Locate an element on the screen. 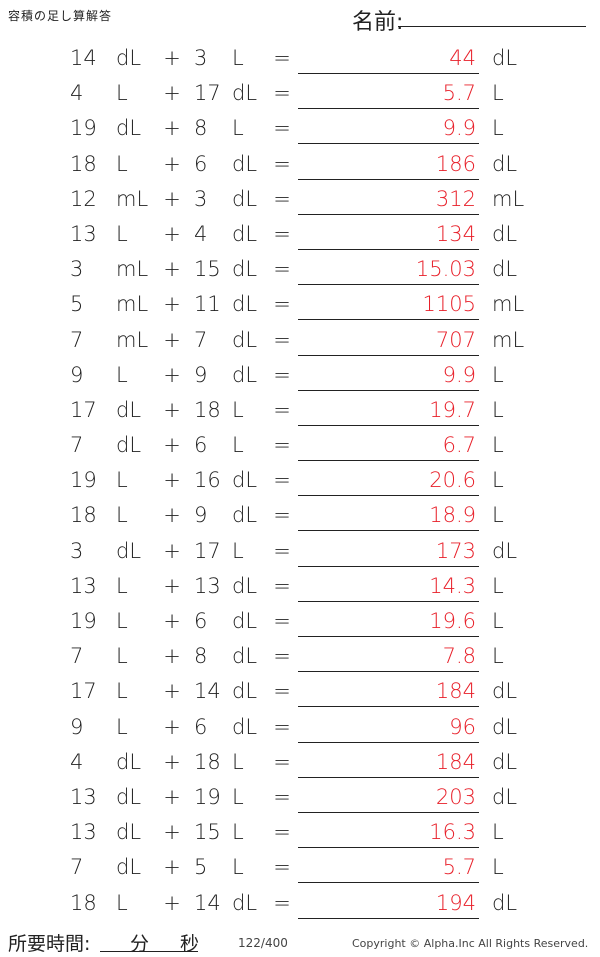 This screenshot has height=957, width=600. answer-value: 15.03 is located at coordinates (445, 269).